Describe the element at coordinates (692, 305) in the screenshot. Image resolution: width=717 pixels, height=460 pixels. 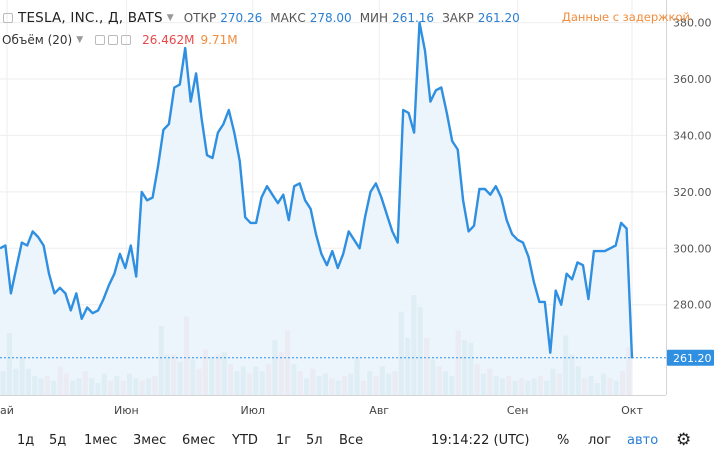
I see `price-tick-label: 280.00` at that location.